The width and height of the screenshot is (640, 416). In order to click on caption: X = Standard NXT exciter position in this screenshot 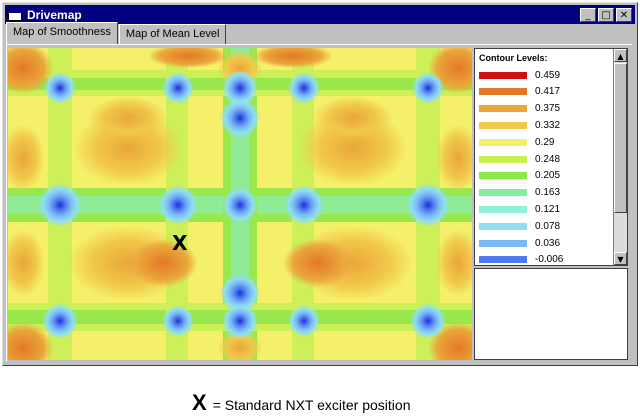, I will do `click(301, 403)`.